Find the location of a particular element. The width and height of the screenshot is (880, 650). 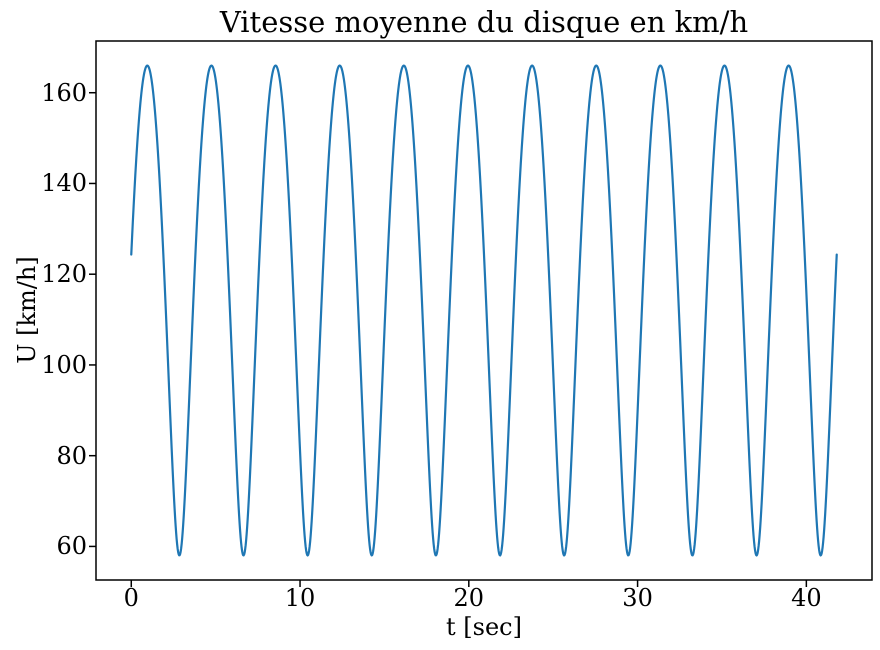

y-tick-label: 120 is located at coordinates (64, 274).